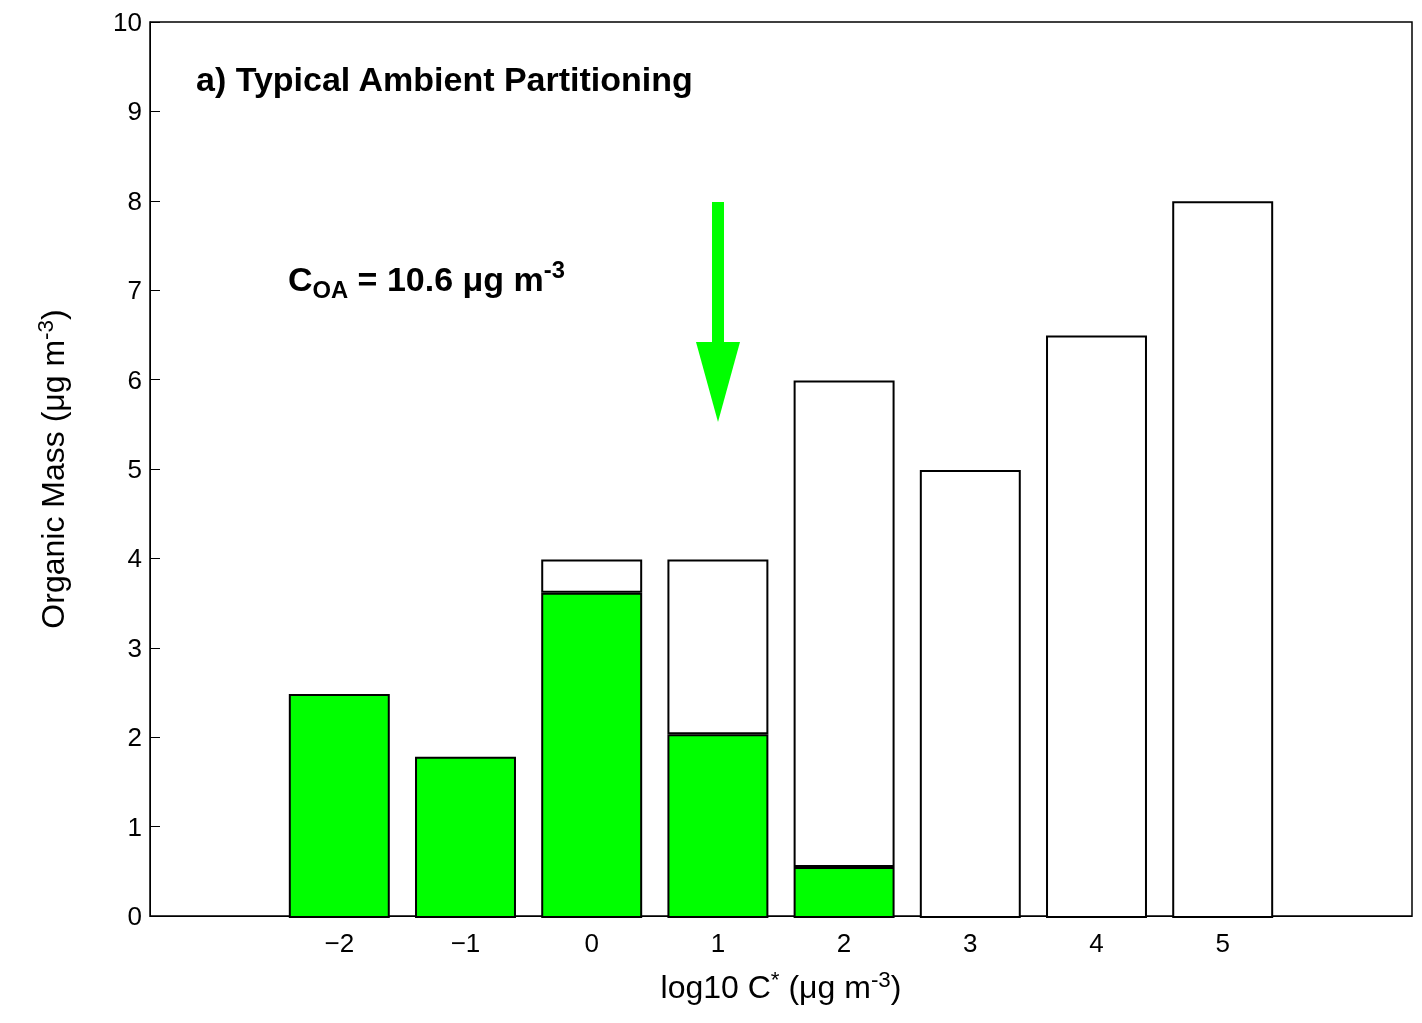  What do you see at coordinates (134, 111) in the screenshot?
I see `y-tick-label: 9` at bounding box center [134, 111].